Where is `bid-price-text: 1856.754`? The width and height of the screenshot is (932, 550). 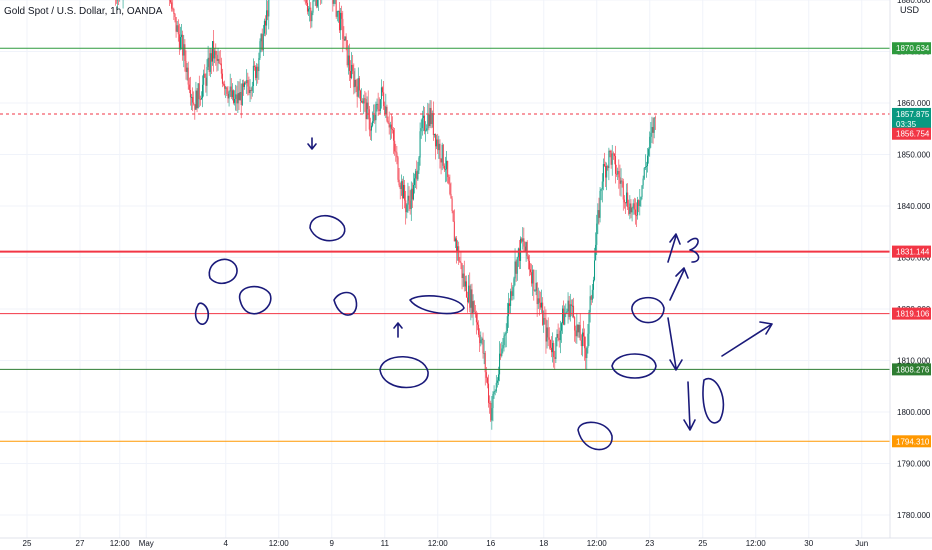
bid-price-text: 1856.754 is located at coordinates (913, 134).